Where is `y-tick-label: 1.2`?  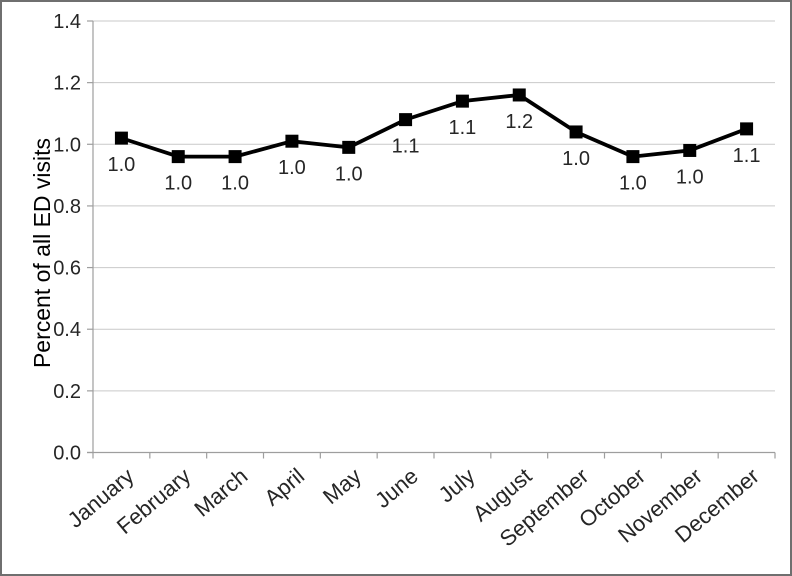
y-tick-label: 1.2 is located at coordinates (67, 84).